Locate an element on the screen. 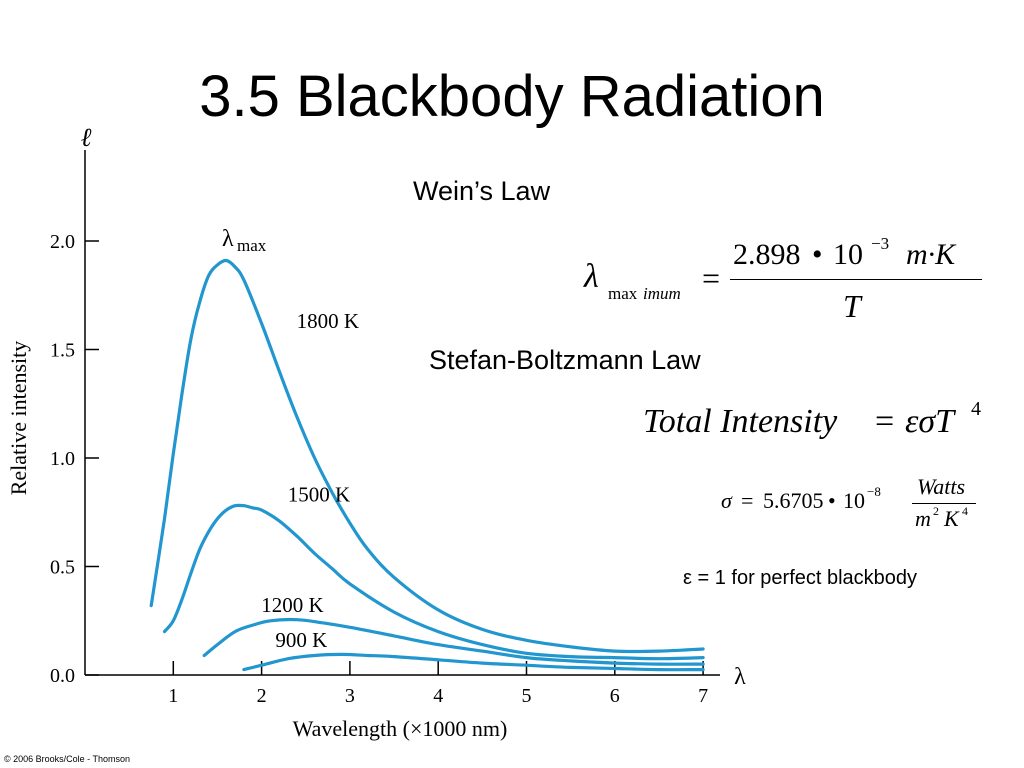  sigma-units-K: K is located at coordinates (951, 518).